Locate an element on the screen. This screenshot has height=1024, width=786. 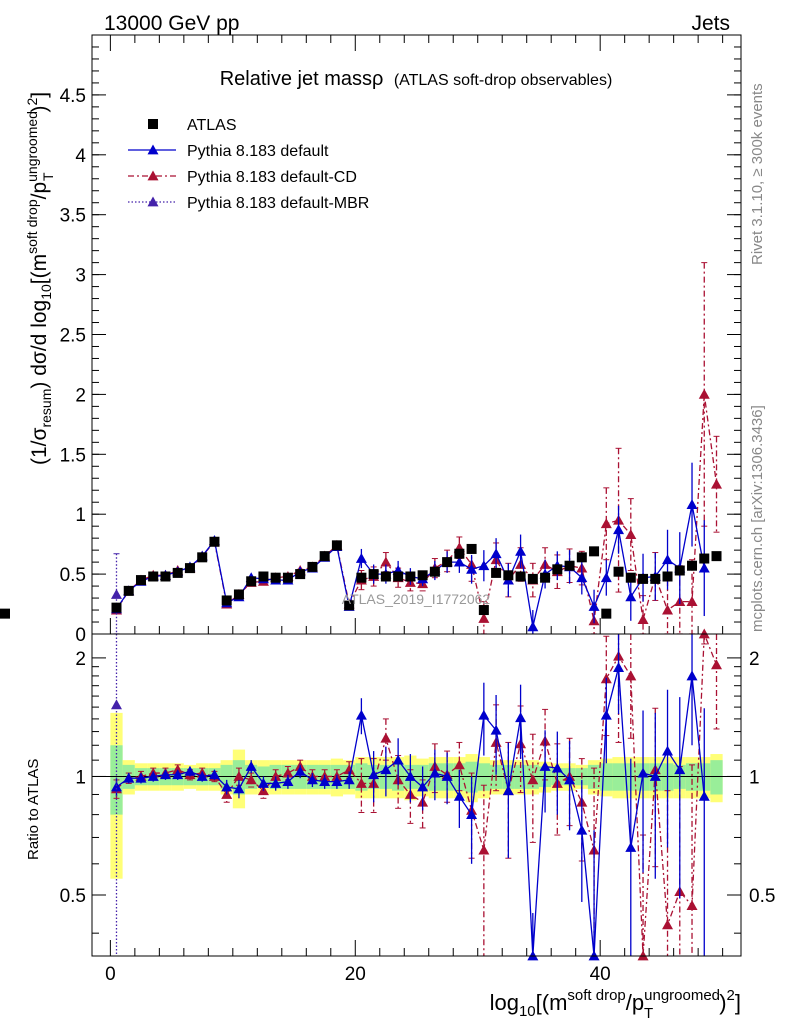
xlabel-part-c: /p is located at coordinates (635, 1002).